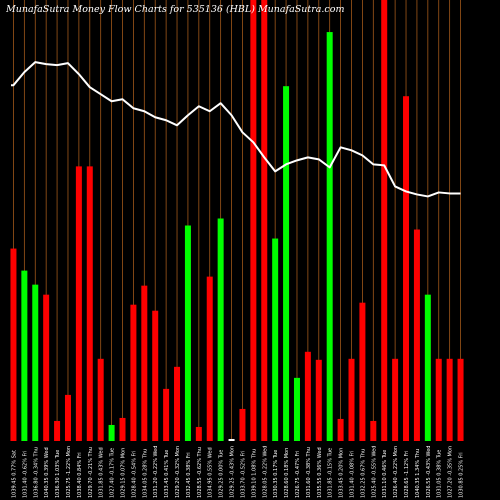 The image size is (500, 500). Describe the element at coordinates (58, 474) in the screenshot. I see `tick-label-4: 1036.30 1.03% Tue` at that location.